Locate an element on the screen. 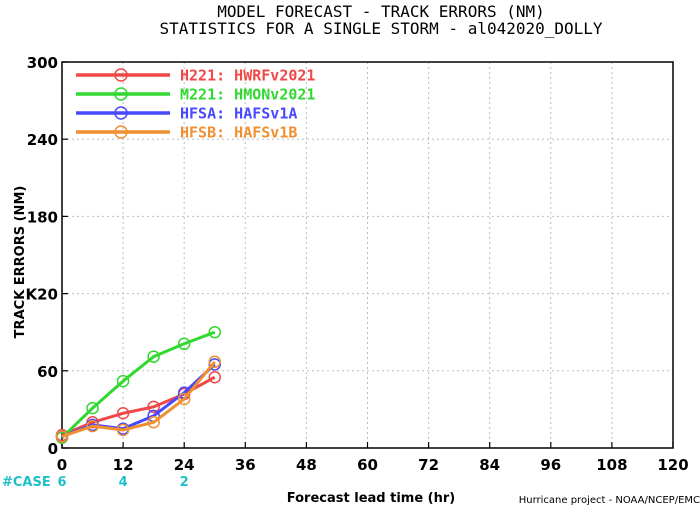 The image size is (700, 506). x-tick-label: 120 is located at coordinates (672, 465).